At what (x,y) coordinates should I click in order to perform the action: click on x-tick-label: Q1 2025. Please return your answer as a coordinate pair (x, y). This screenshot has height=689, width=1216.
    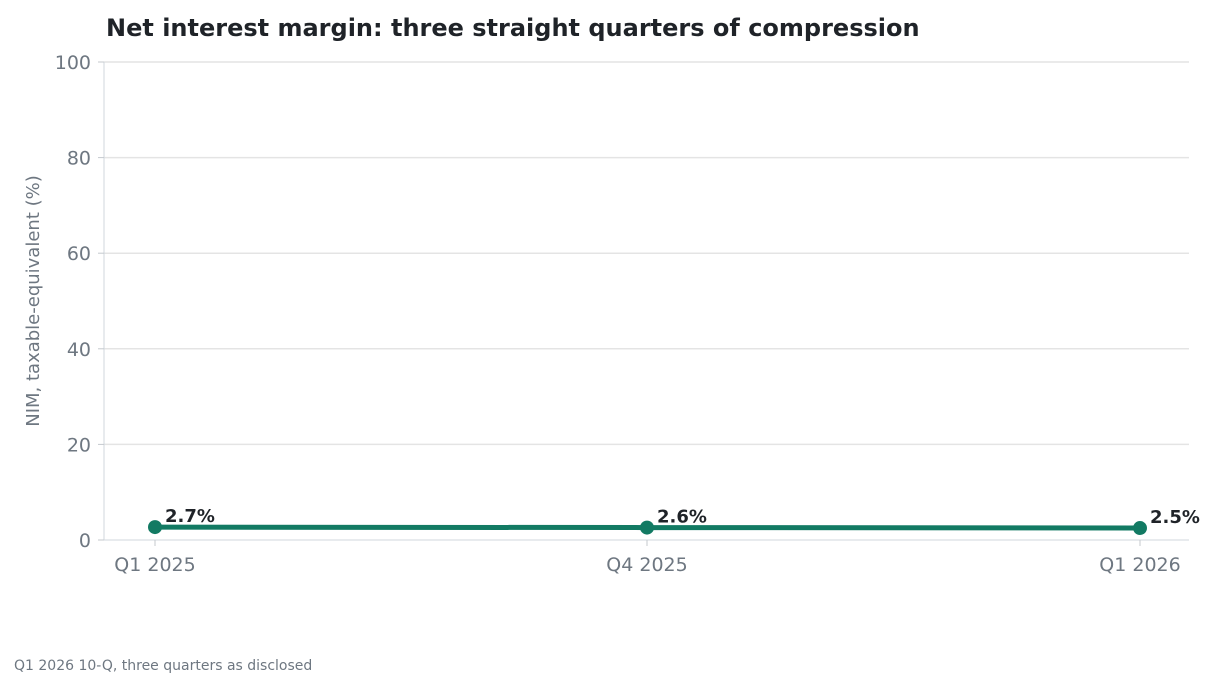
    Looking at the image, I should click on (154, 565).